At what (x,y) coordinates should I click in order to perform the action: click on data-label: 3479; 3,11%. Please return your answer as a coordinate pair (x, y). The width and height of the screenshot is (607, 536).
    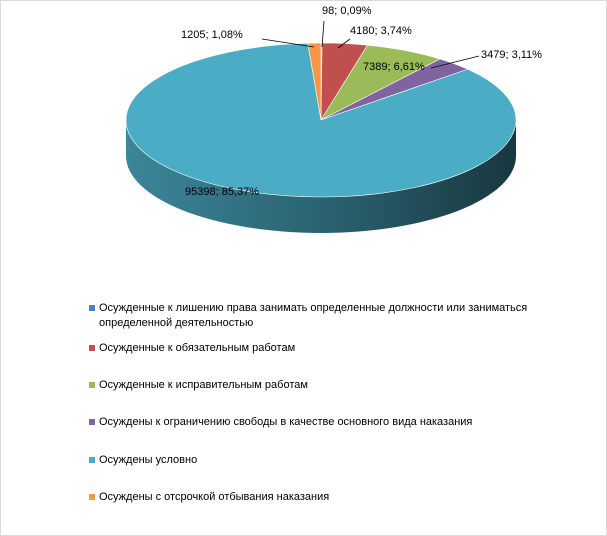
    Looking at the image, I should click on (511, 55).